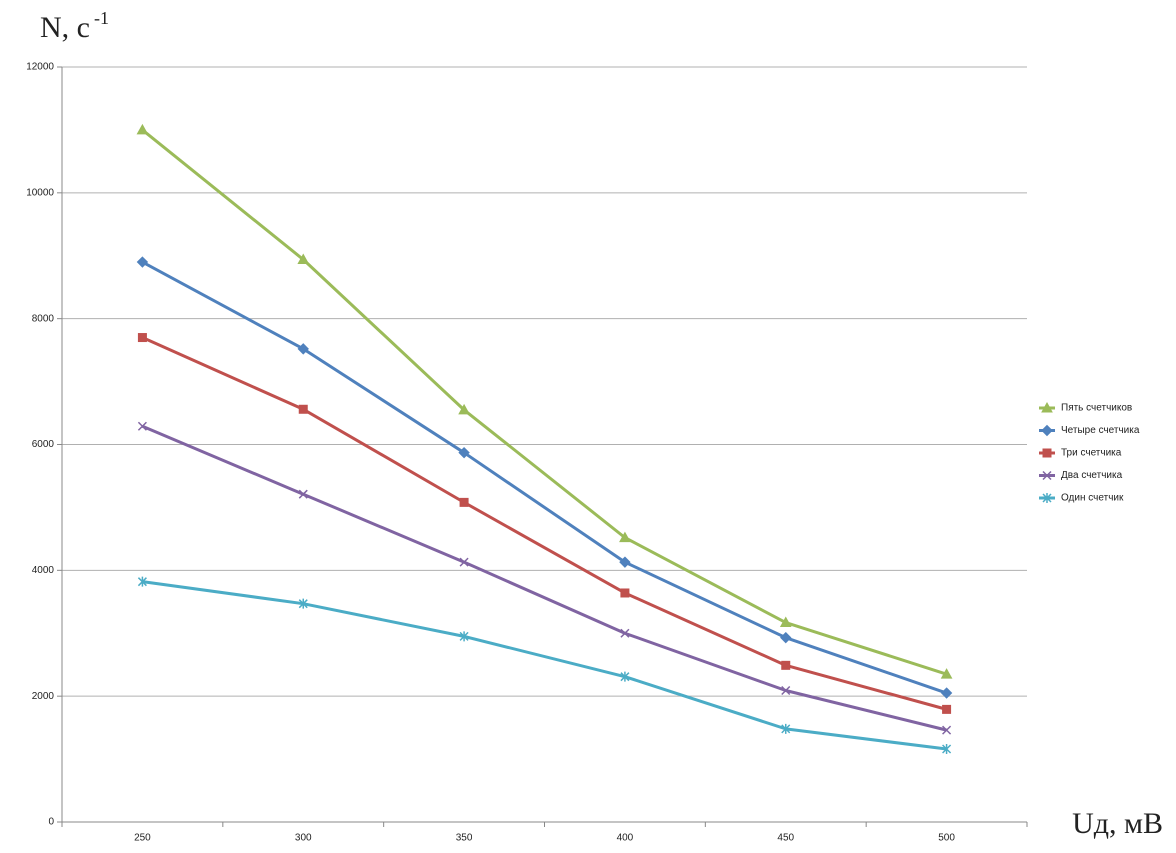  I want to click on series-line, so click(544, 665).